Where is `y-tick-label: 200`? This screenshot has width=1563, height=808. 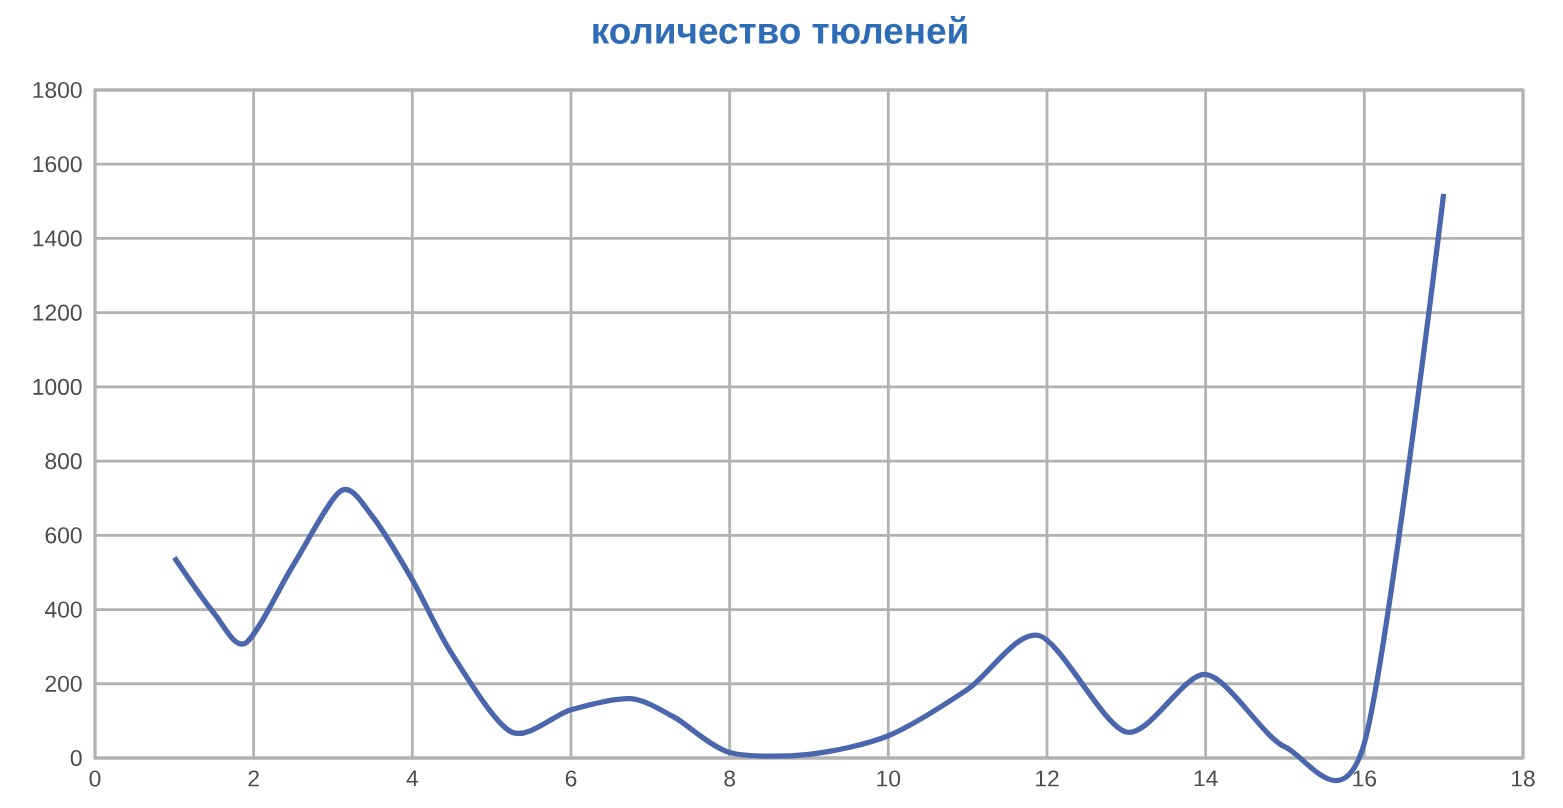
y-tick-label: 200 is located at coordinates (63, 683).